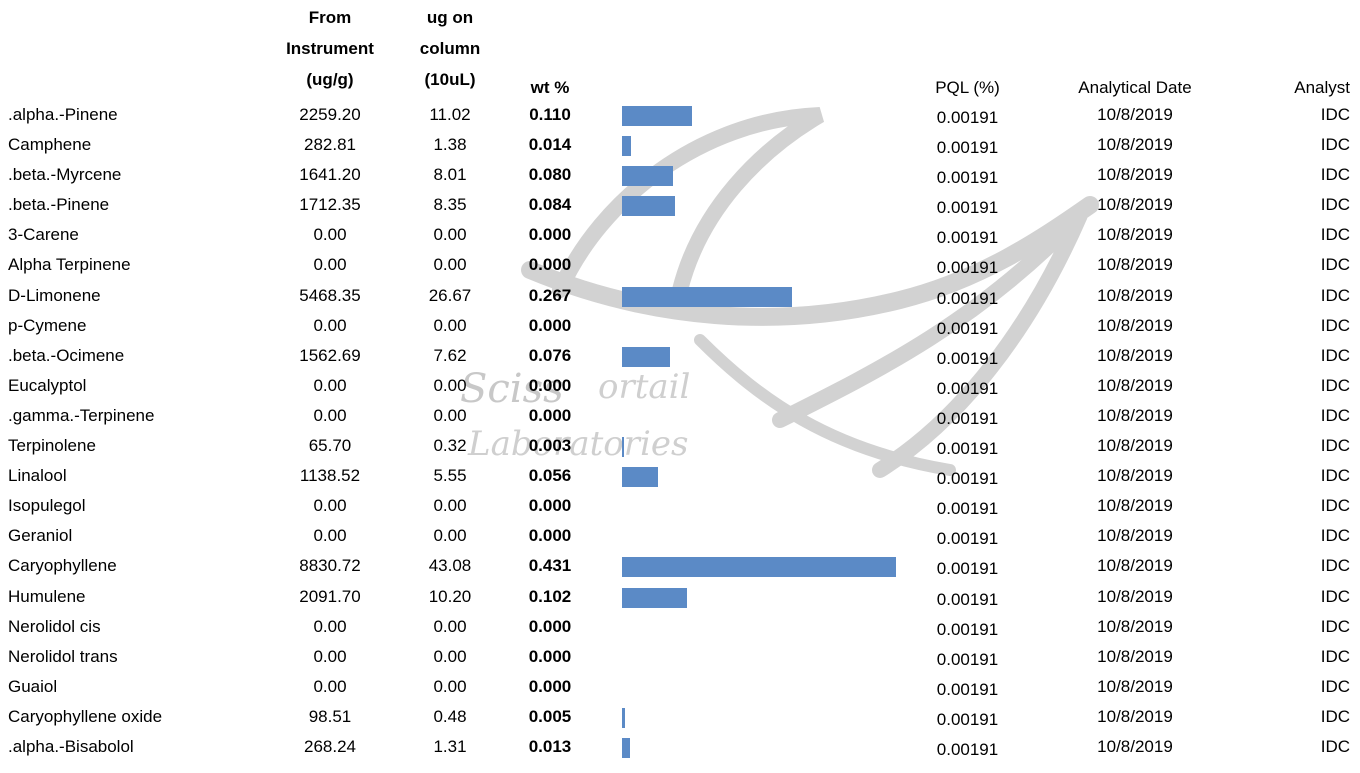  Describe the element at coordinates (330, 175) in the screenshot. I see `from-instrument-value: 1641.20` at that location.